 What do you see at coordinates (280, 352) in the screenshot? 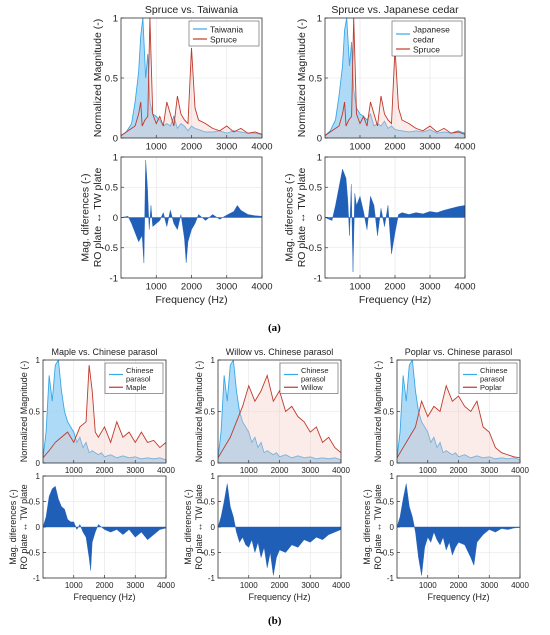
I see `chart-title: Willow vs. Chinese parasol` at bounding box center [280, 352].